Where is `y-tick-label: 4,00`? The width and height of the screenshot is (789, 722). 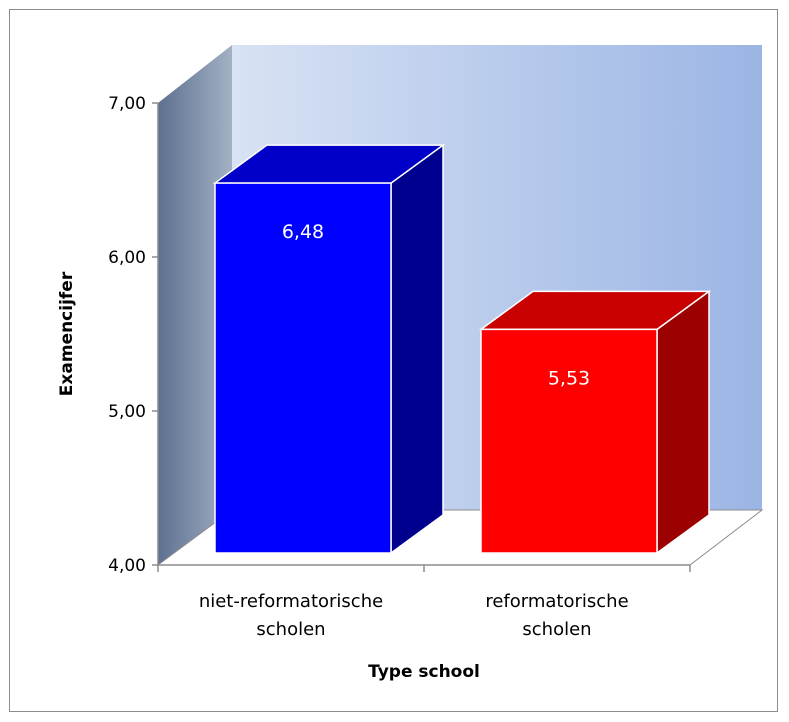 y-tick-label: 4,00 is located at coordinates (127, 566).